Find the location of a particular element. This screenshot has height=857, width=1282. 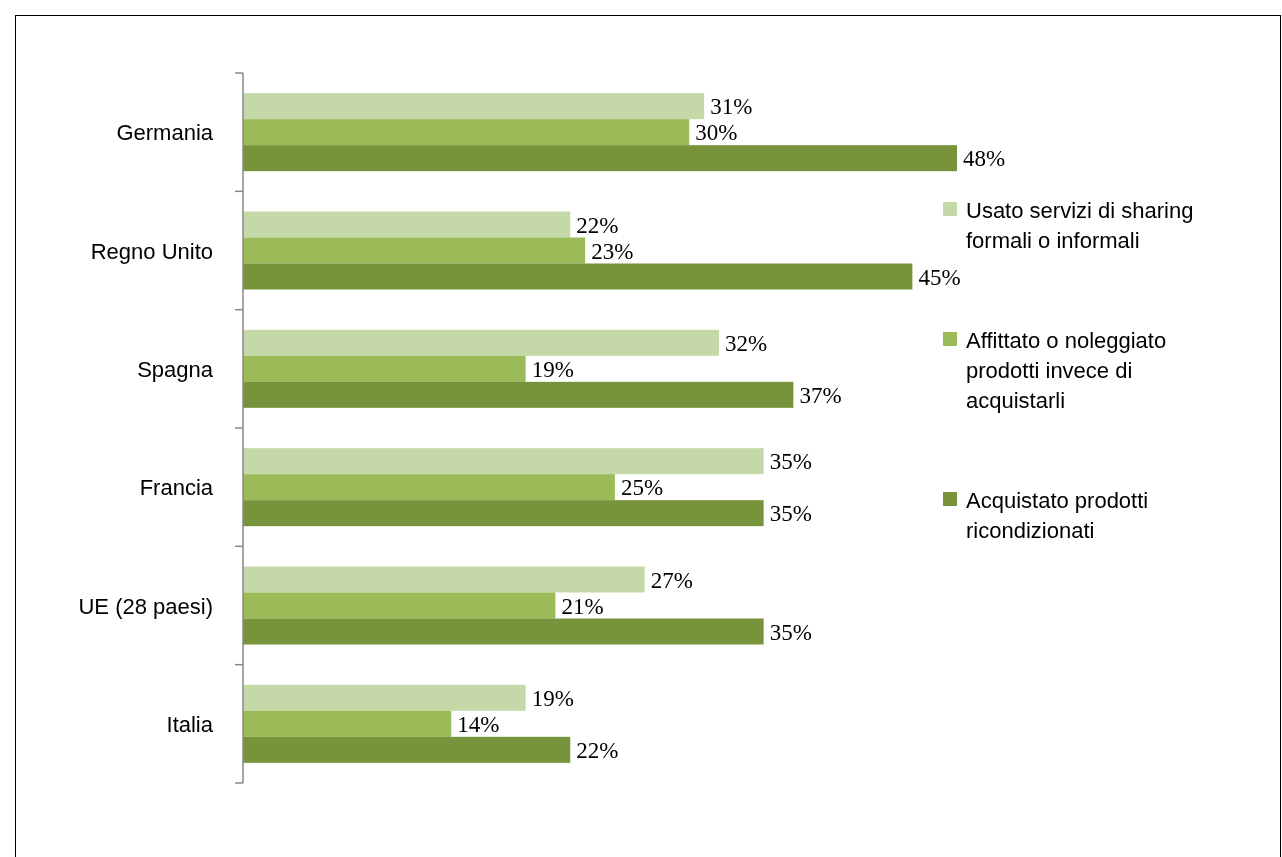

data-label: 32% is located at coordinates (746, 343).